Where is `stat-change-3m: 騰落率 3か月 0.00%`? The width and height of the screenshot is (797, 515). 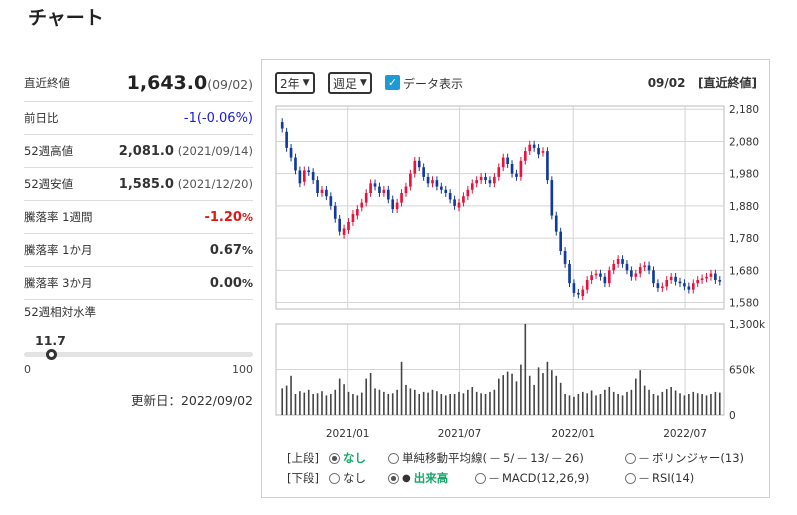 stat-change-3m: 騰落率 3か月 0.00% is located at coordinates (138, 283).